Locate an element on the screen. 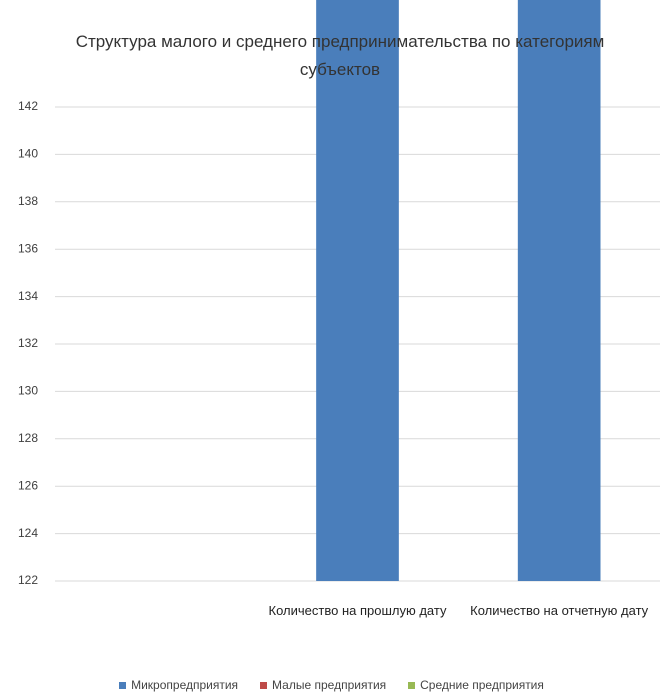 The width and height of the screenshot is (663, 695). y-tick-label: 122 is located at coordinates (28, 580).